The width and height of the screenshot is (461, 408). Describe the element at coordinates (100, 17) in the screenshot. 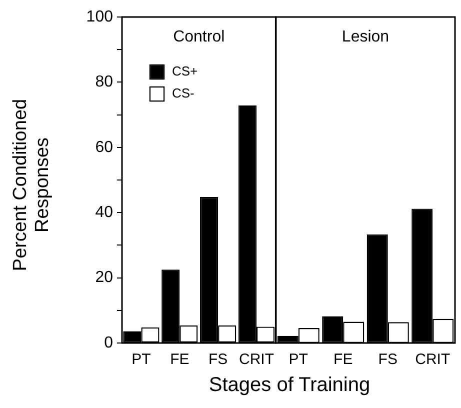

I see `y-tick-label: 100` at that location.